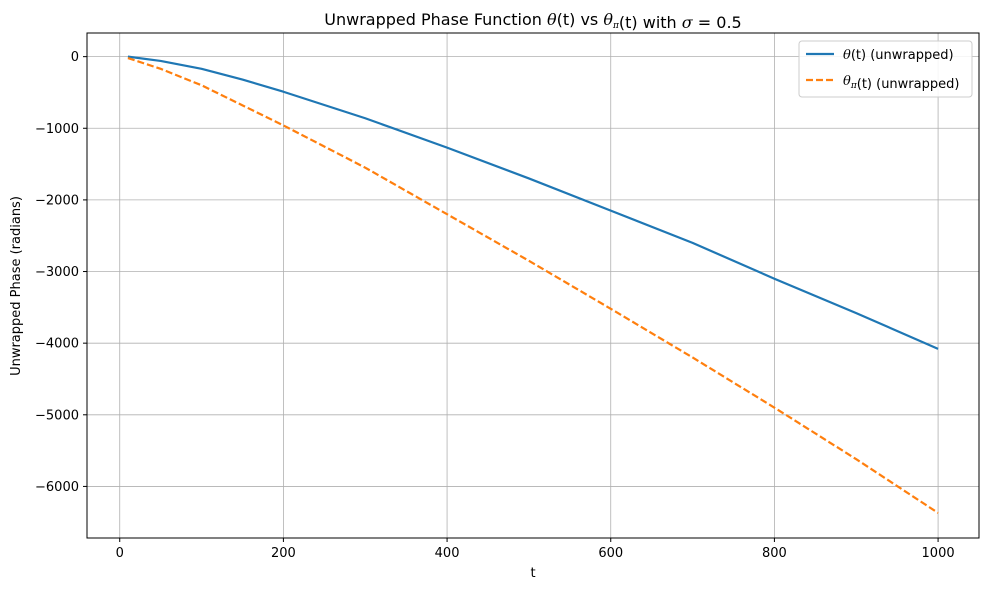 The width and height of the screenshot is (989, 590). I want to click on y-tick-label: −3000, so click(57, 272).